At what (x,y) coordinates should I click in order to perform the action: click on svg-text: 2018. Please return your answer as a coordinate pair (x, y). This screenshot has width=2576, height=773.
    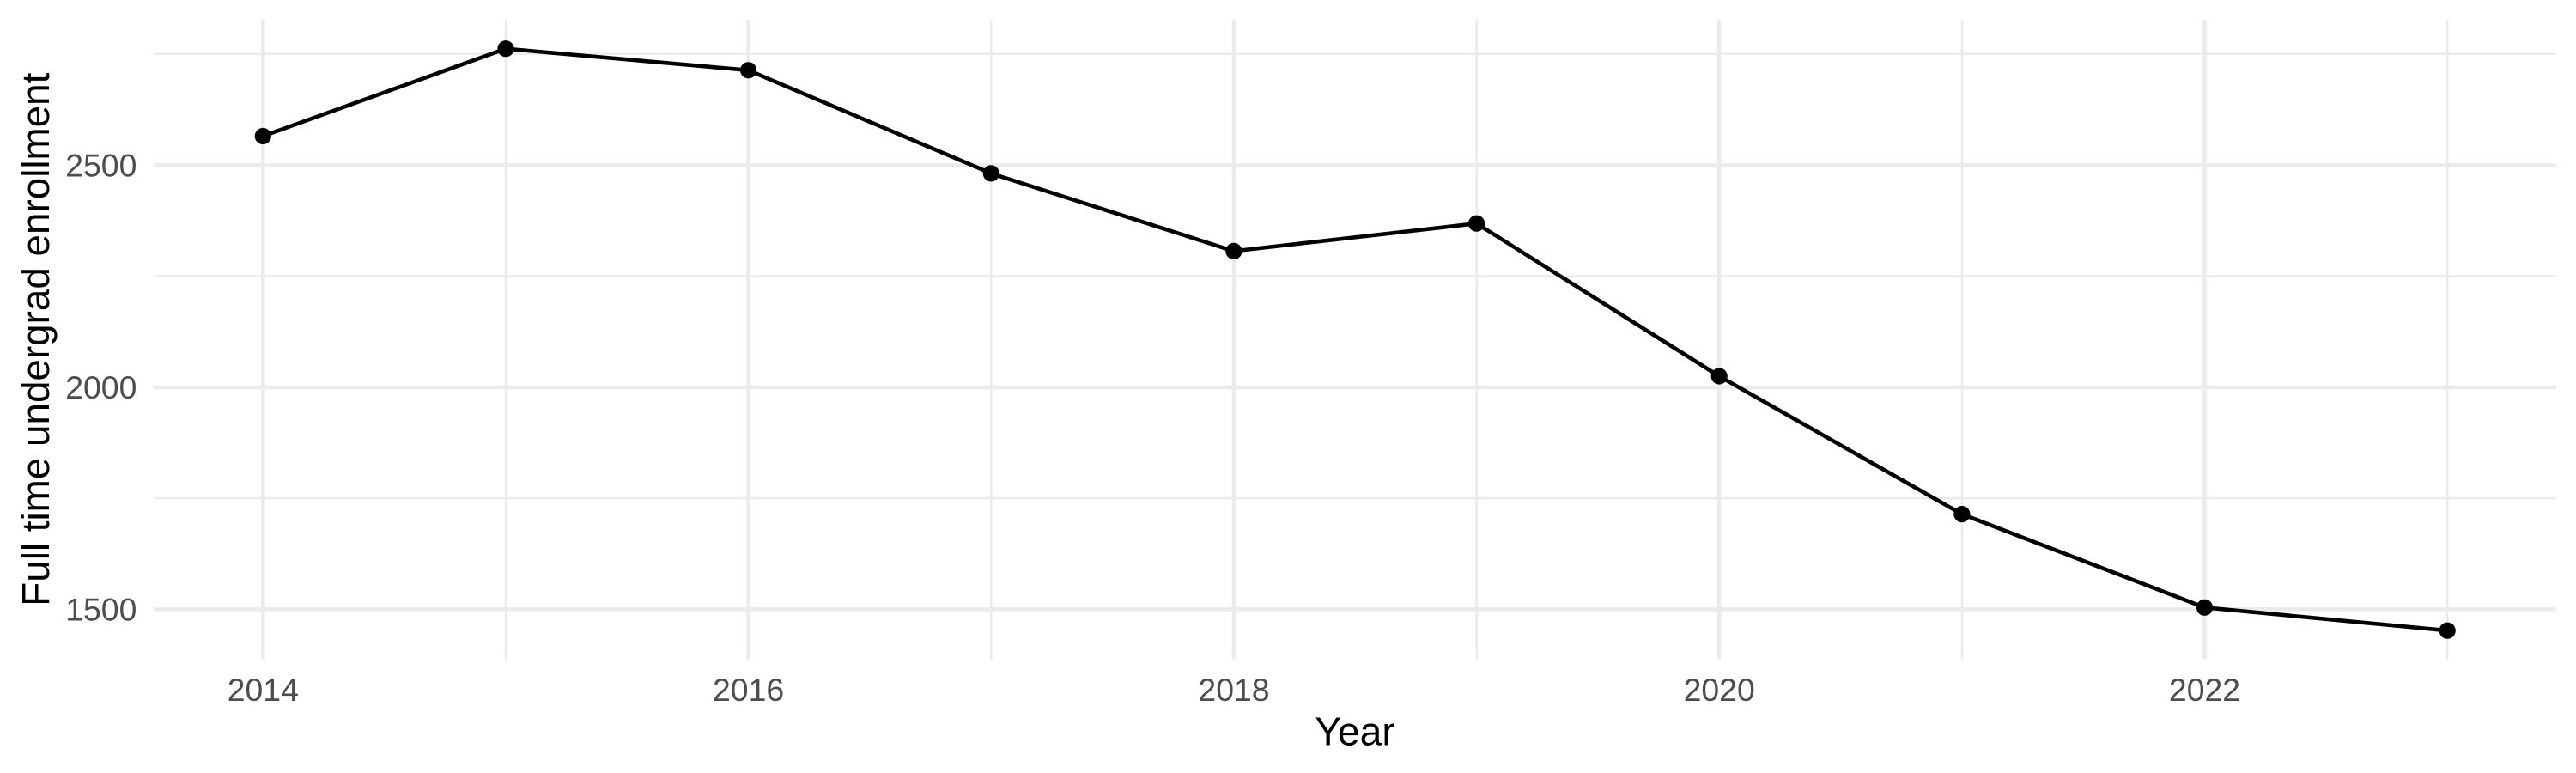
    Looking at the image, I should click on (1233, 690).